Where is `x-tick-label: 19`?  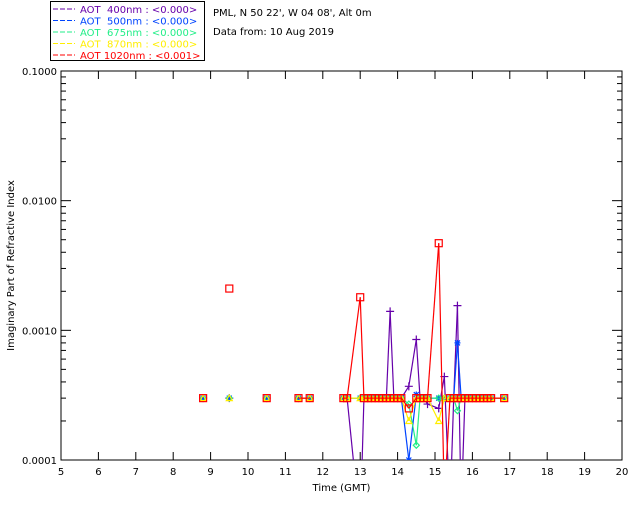
x-tick-label: 19 is located at coordinates (584, 472).